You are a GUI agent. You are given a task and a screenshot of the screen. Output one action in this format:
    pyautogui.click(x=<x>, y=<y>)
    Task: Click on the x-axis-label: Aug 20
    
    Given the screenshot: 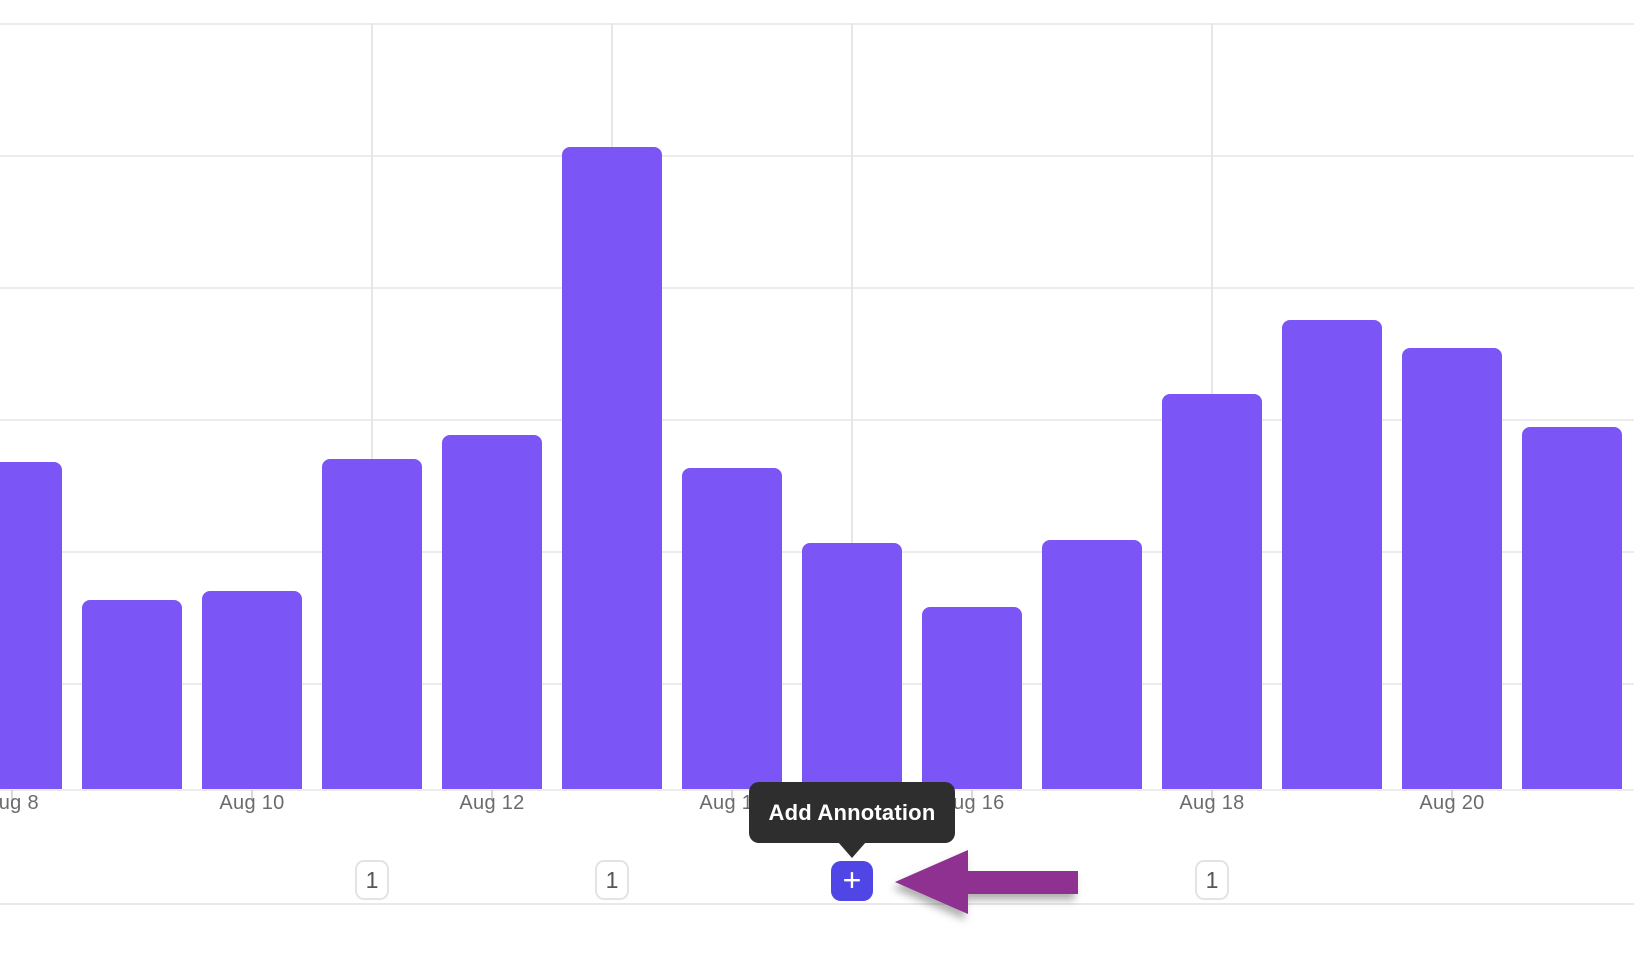 What is the action you would take?
    pyautogui.click(x=1452, y=803)
    